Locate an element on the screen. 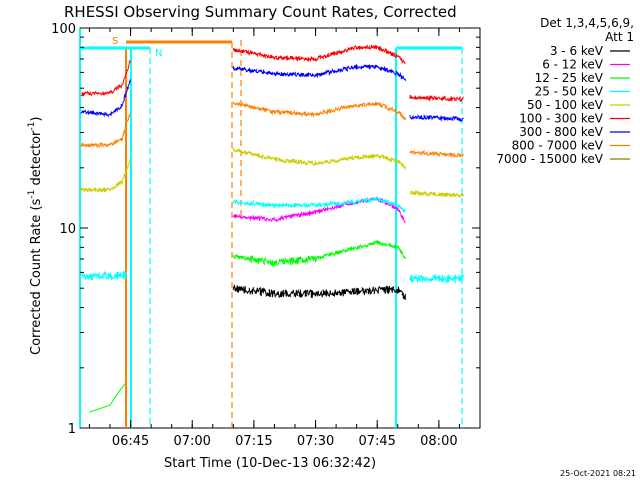 The image size is (640, 480). night-marker-label: N is located at coordinates (158, 53).